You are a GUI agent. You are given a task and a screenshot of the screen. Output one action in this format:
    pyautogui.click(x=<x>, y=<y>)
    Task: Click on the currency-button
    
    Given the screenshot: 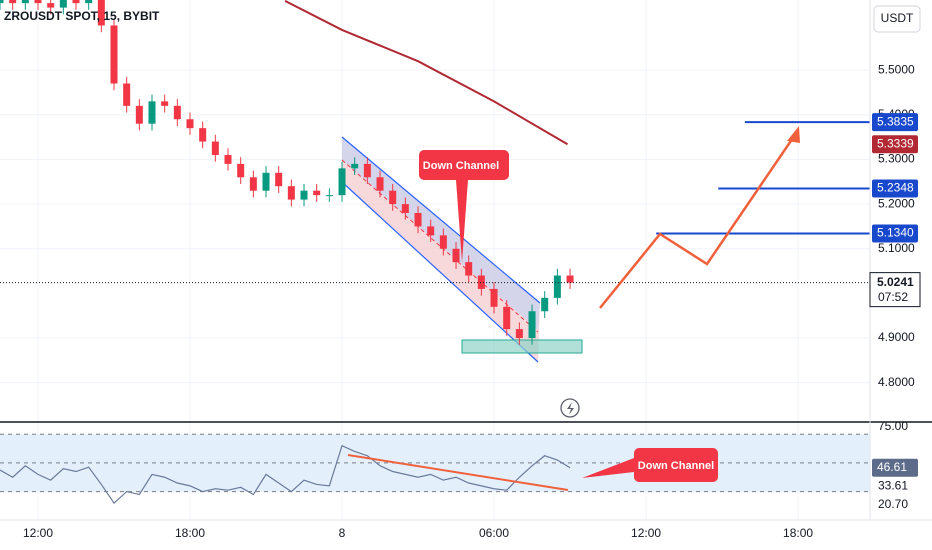 What is the action you would take?
    pyautogui.click(x=897, y=19)
    